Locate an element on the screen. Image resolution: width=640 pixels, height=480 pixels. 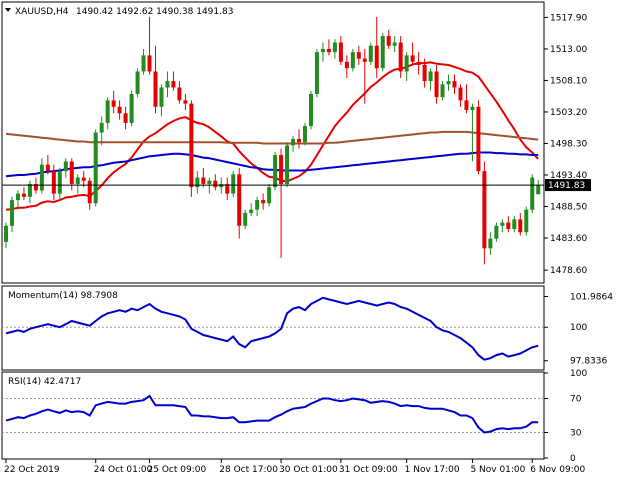
price-tick-label-5: 1493.40 is located at coordinates (568, 176).